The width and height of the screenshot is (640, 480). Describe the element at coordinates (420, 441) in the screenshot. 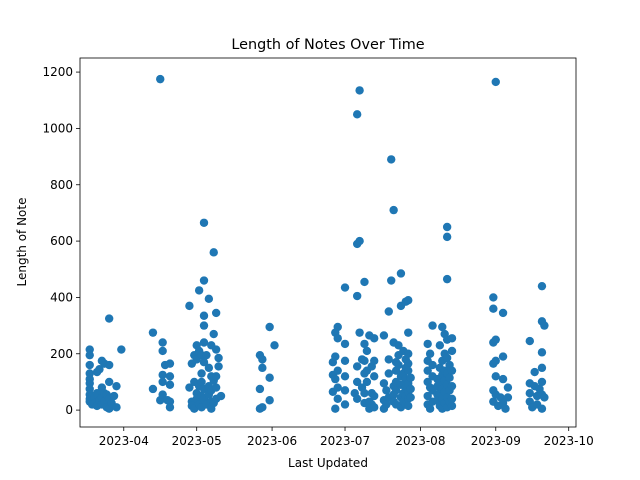

I see `x-tick-label: 2023-08` at that location.